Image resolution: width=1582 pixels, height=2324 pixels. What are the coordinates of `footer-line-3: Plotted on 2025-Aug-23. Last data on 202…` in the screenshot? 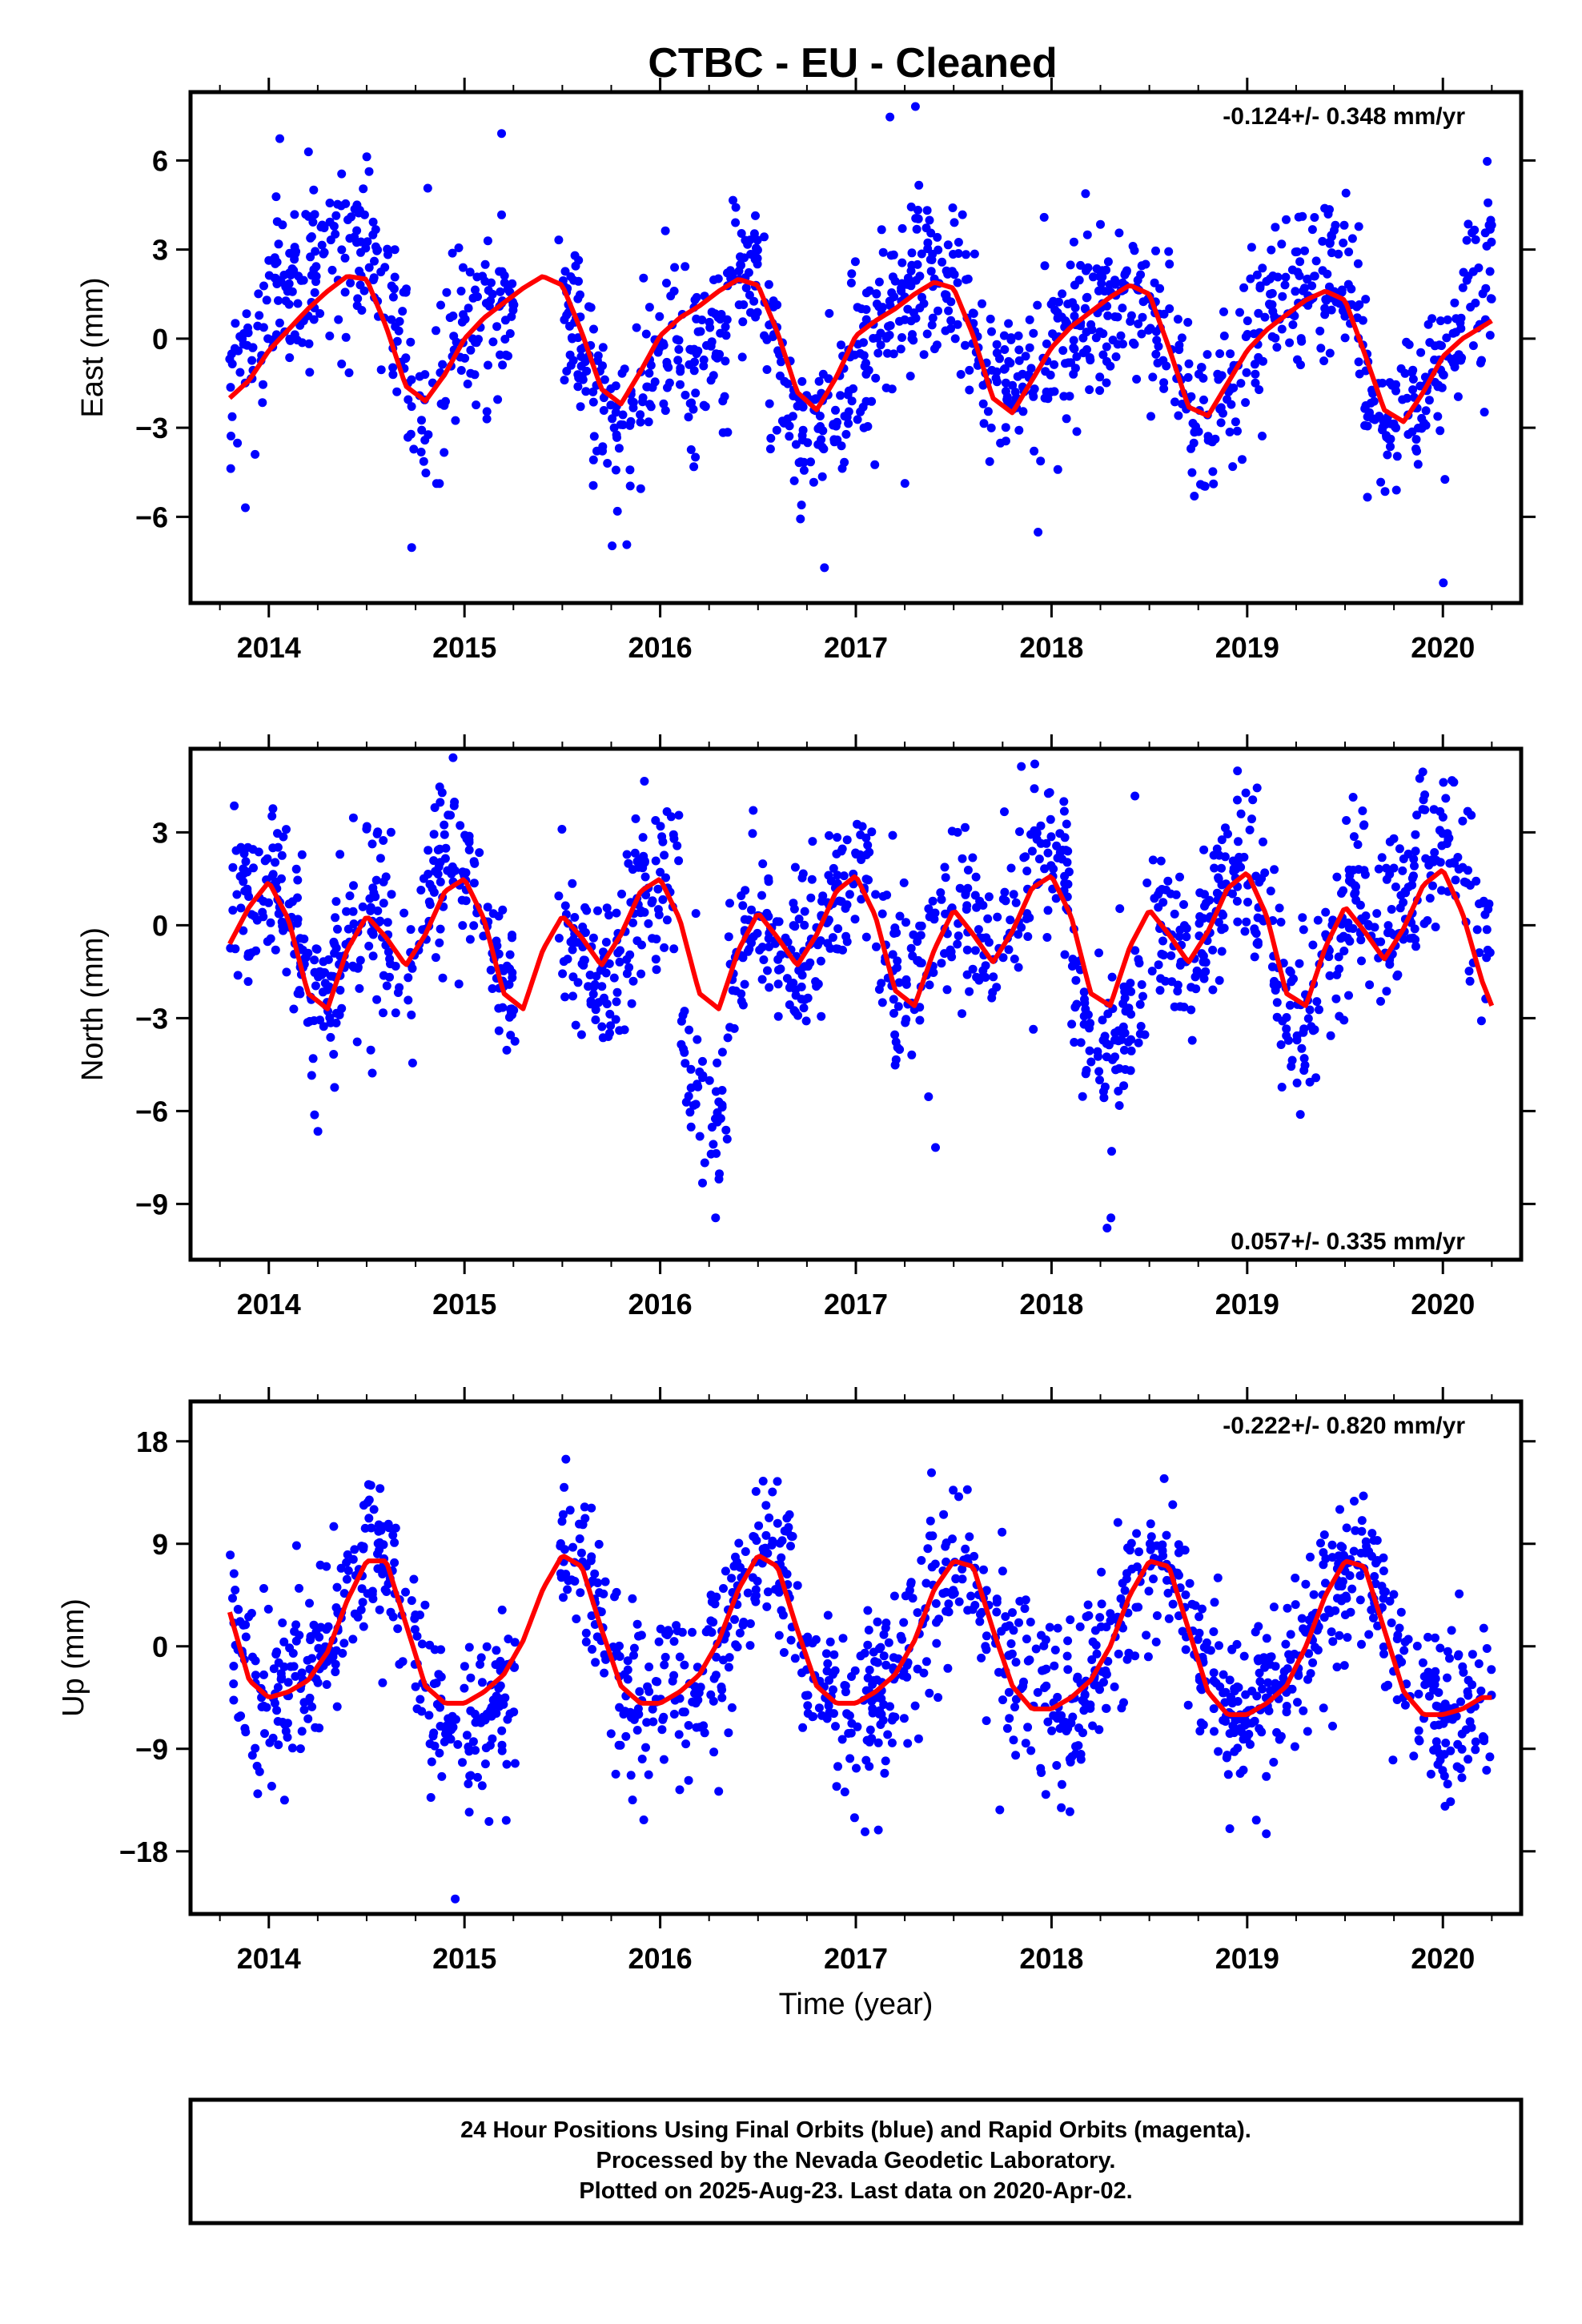 It's located at (855, 2191).